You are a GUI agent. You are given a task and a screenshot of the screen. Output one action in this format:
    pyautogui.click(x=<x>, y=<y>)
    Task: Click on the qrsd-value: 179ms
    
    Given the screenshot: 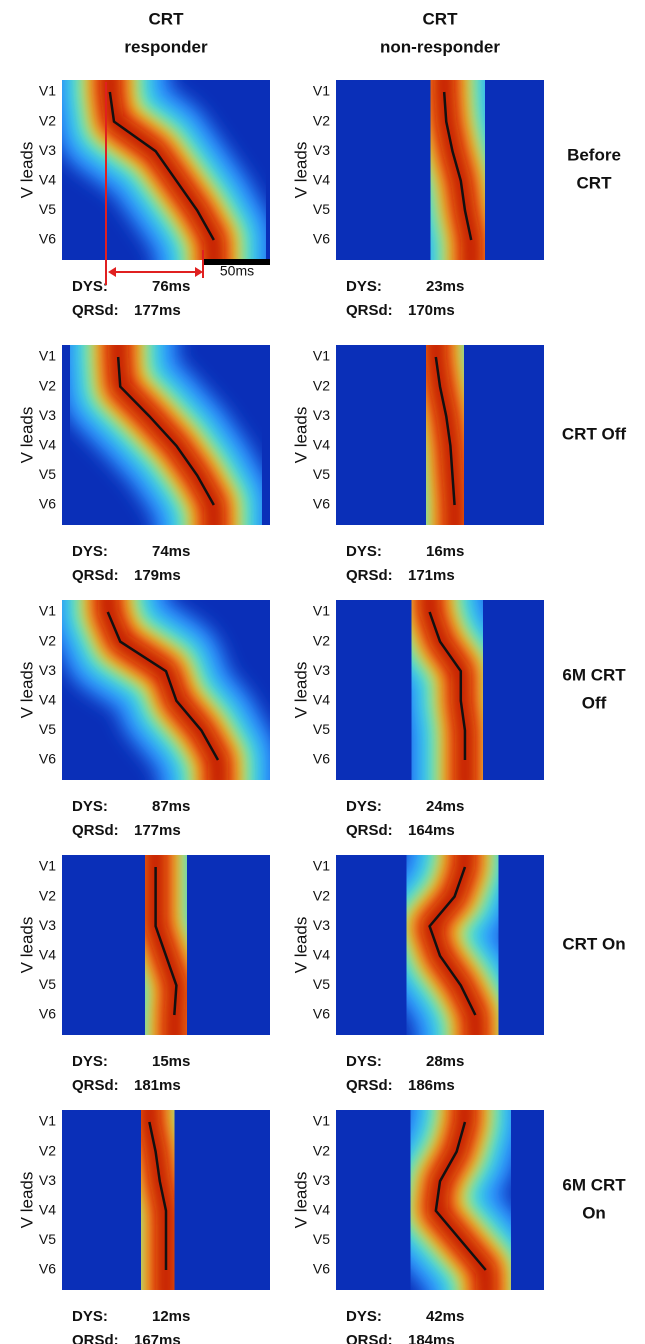 What is the action you would take?
    pyautogui.click(x=157, y=575)
    